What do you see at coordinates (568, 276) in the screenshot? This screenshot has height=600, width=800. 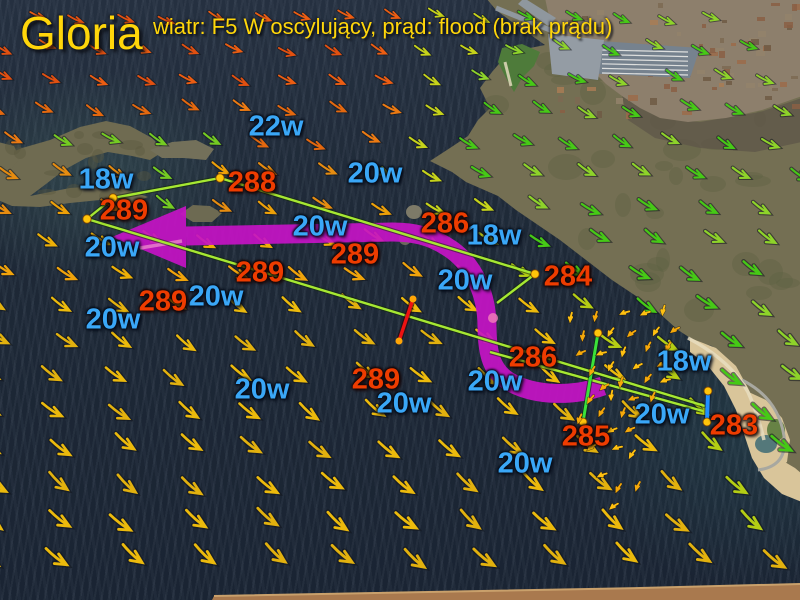 I see `wind-direction-label: 284` at bounding box center [568, 276].